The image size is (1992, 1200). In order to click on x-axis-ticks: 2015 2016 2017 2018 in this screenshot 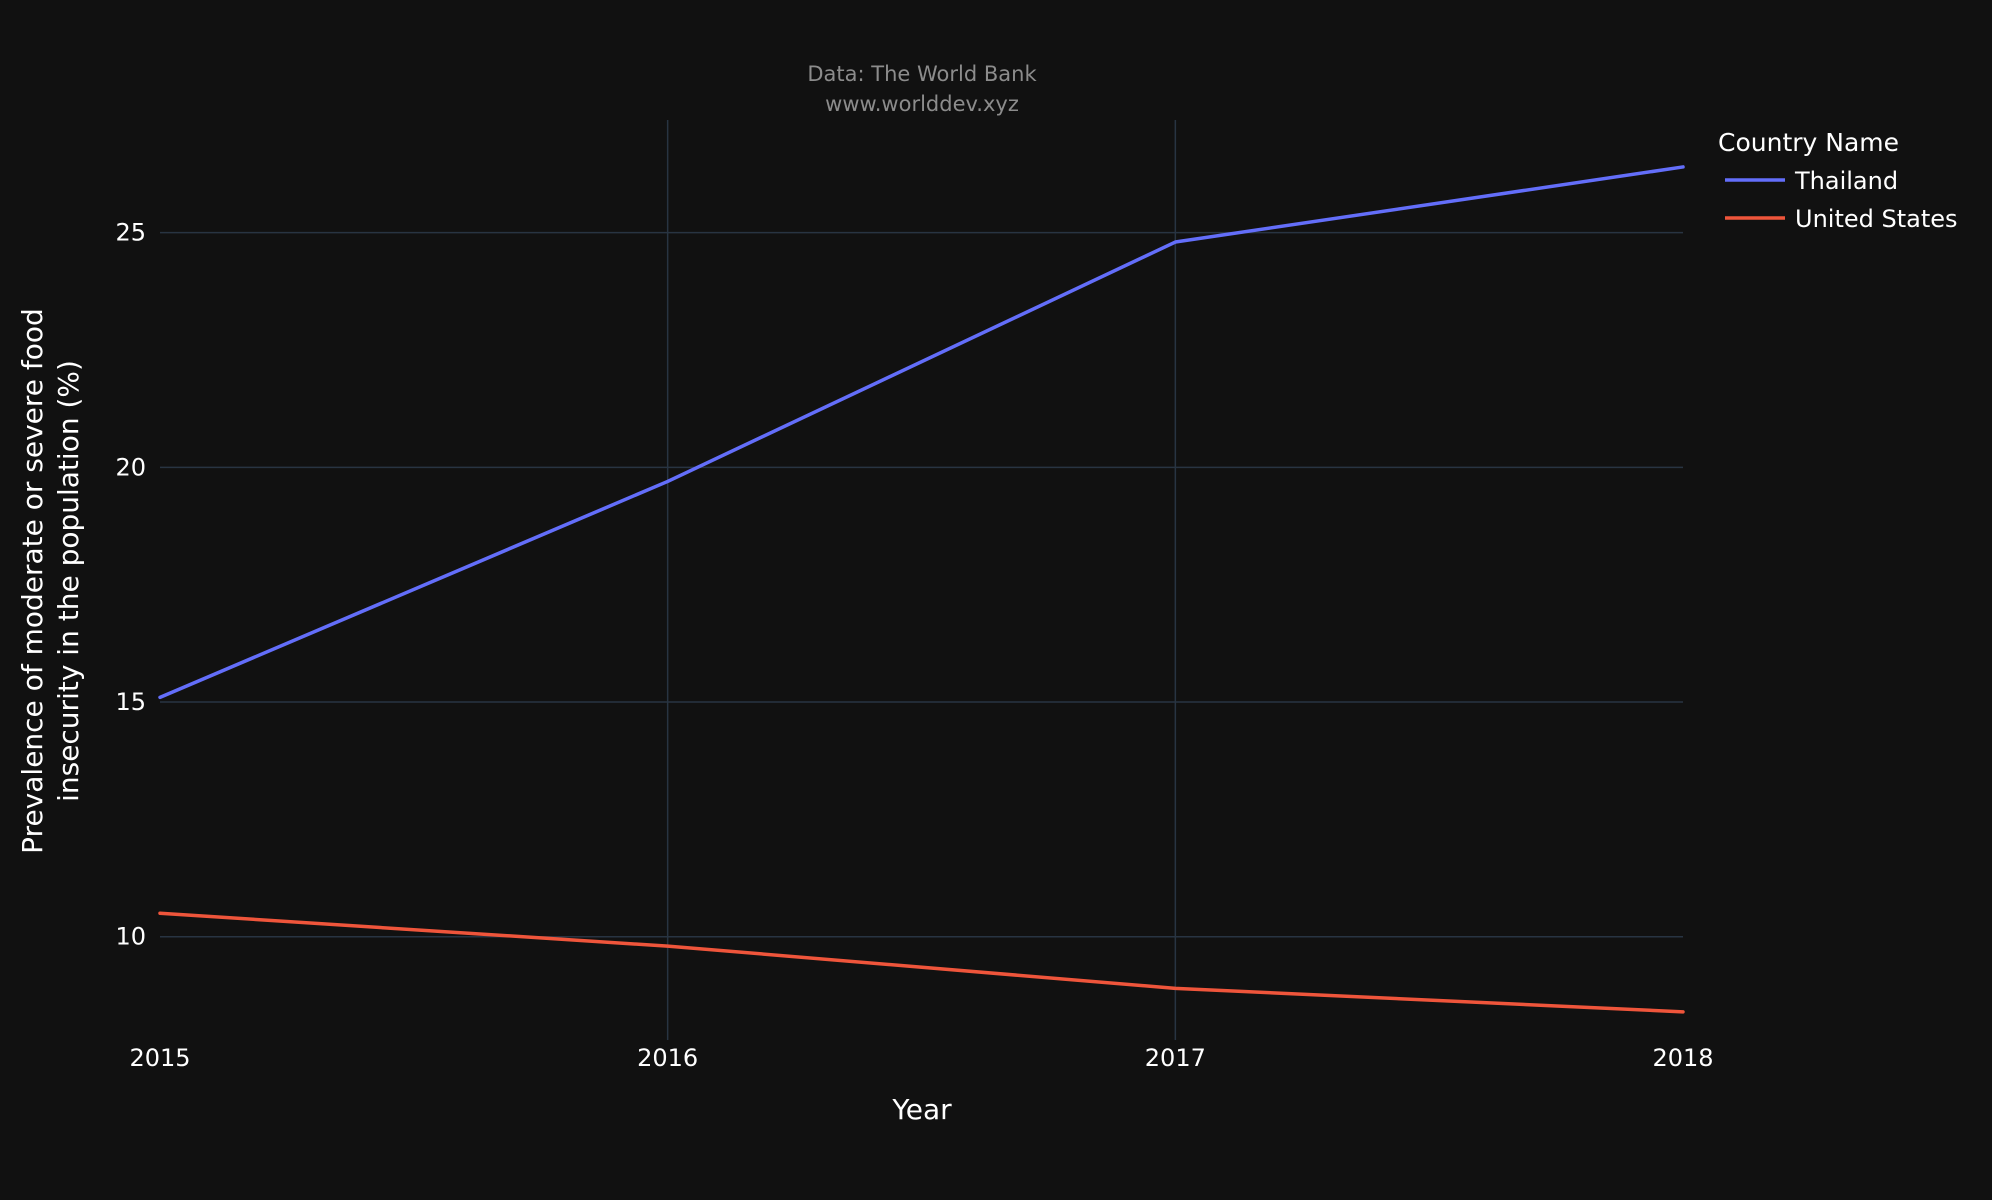, I will do `click(921, 1058)`.